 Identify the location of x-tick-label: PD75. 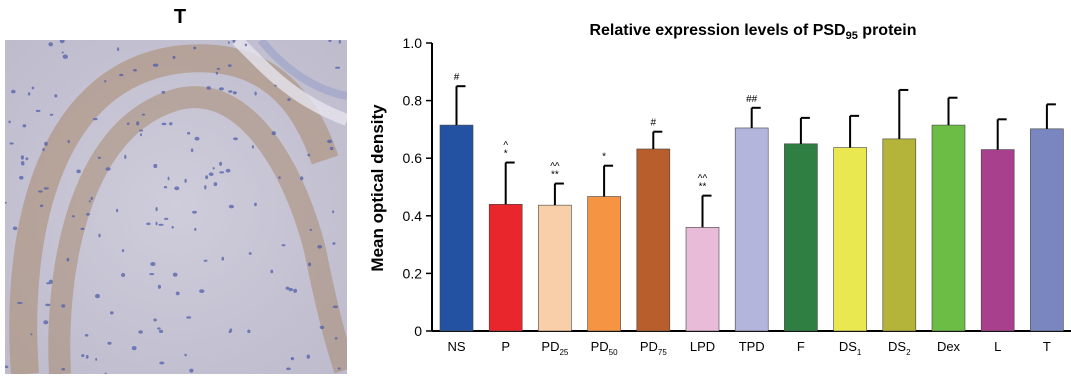
(654, 348).